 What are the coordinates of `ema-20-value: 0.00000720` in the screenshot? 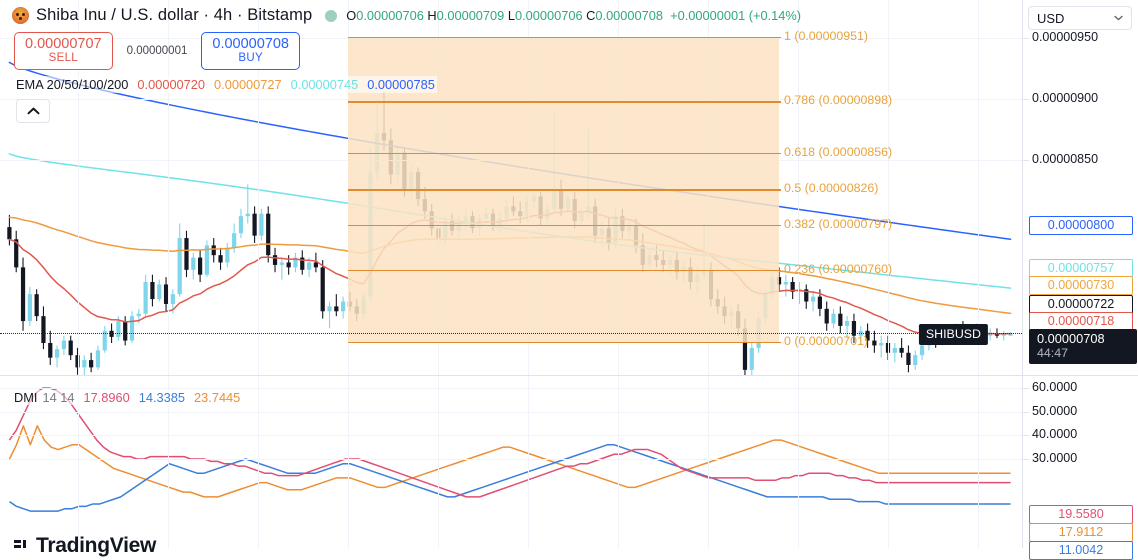 It's located at (171, 84).